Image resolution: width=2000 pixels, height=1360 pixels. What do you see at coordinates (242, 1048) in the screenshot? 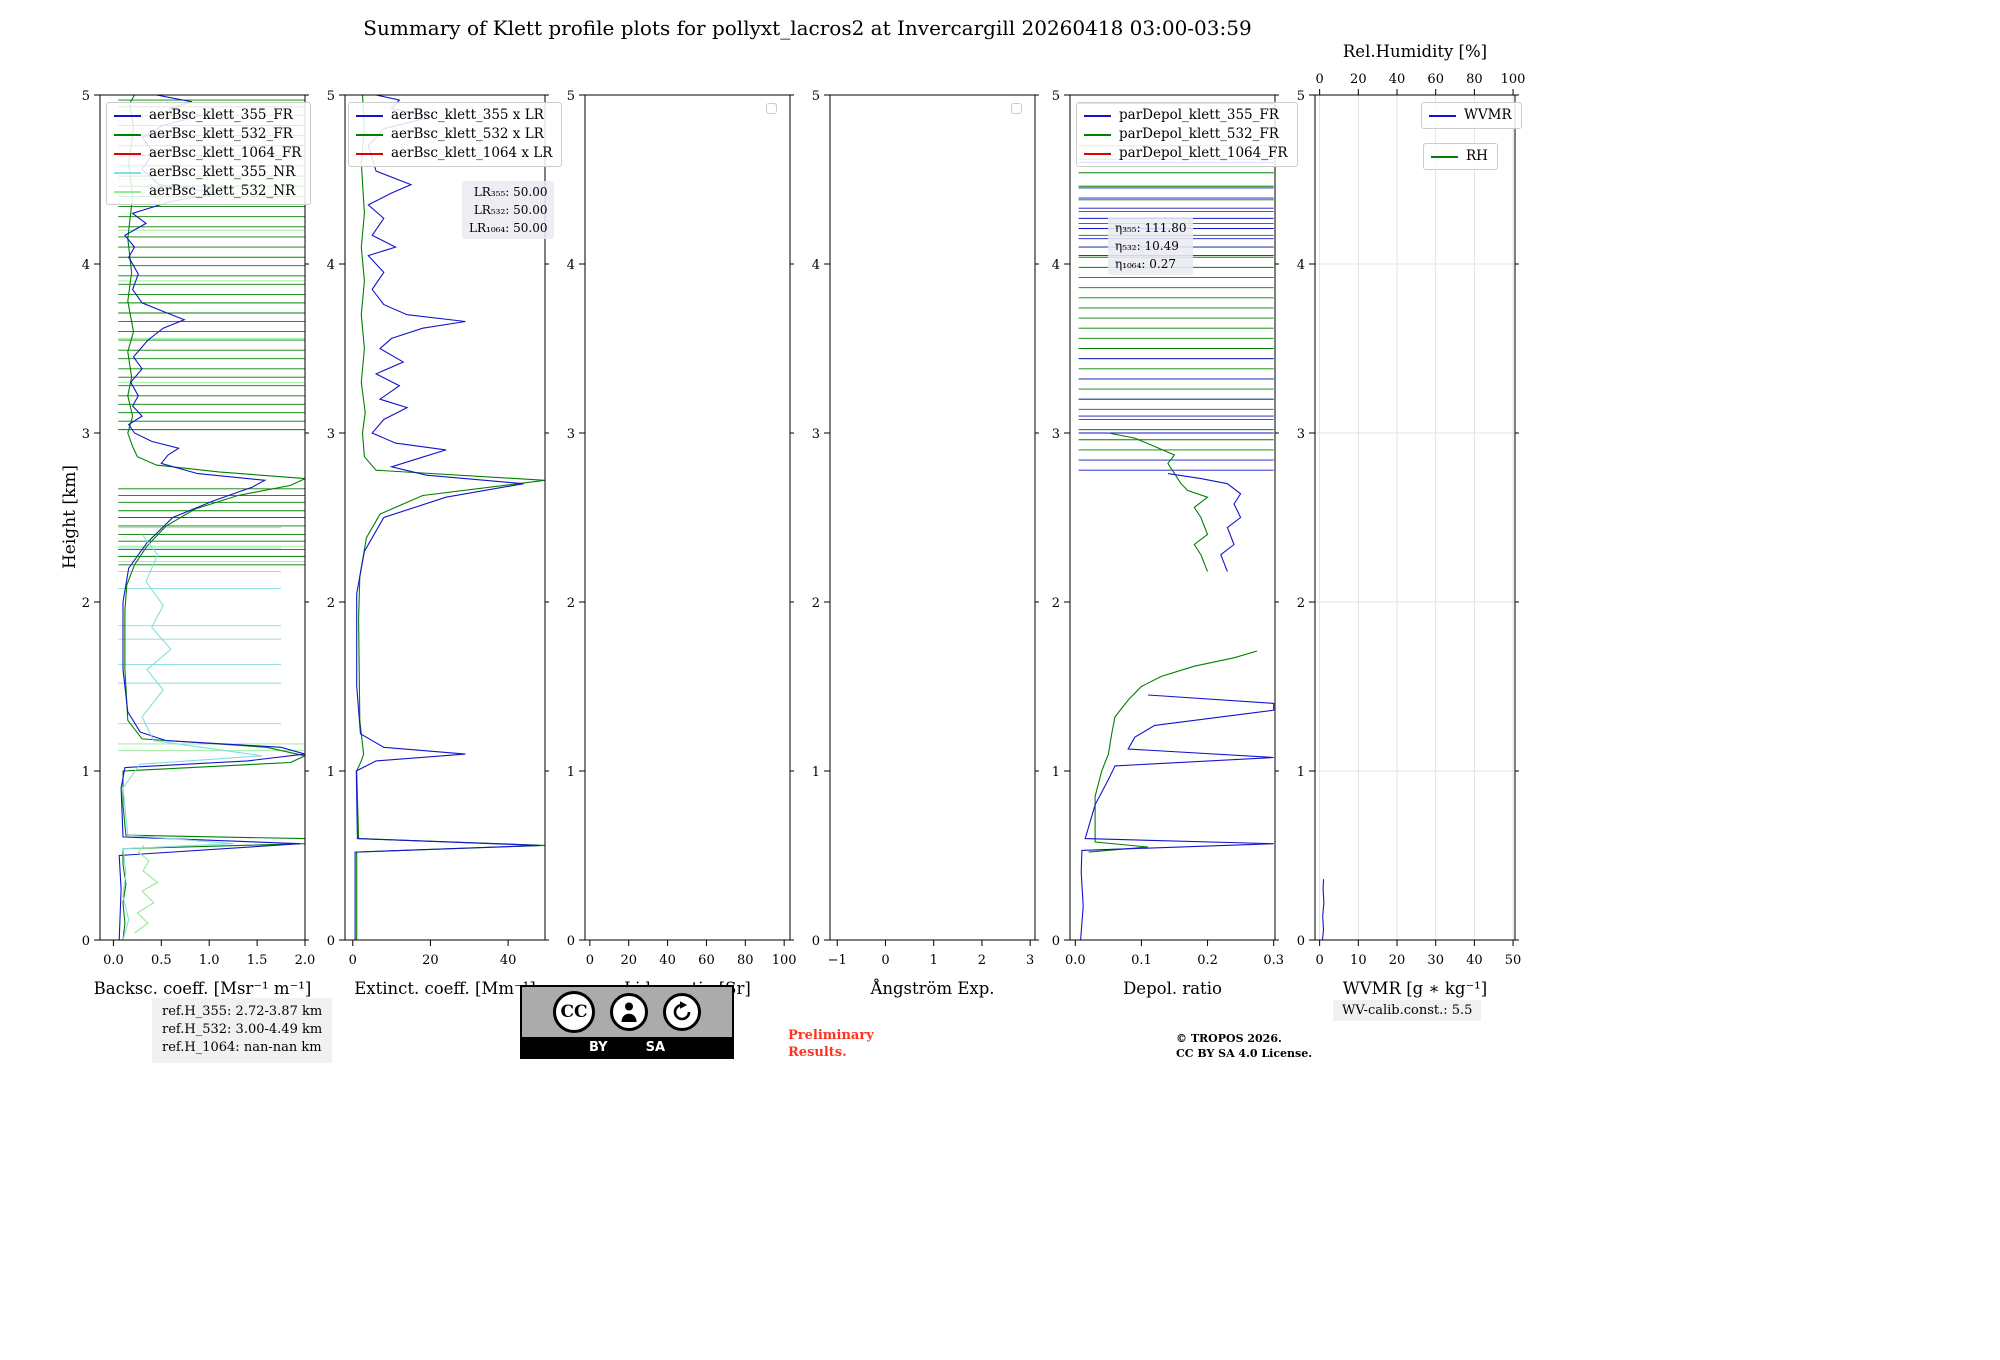
I see `ref-line-1064: ref.H_1064: nan-nan km` at bounding box center [242, 1048].